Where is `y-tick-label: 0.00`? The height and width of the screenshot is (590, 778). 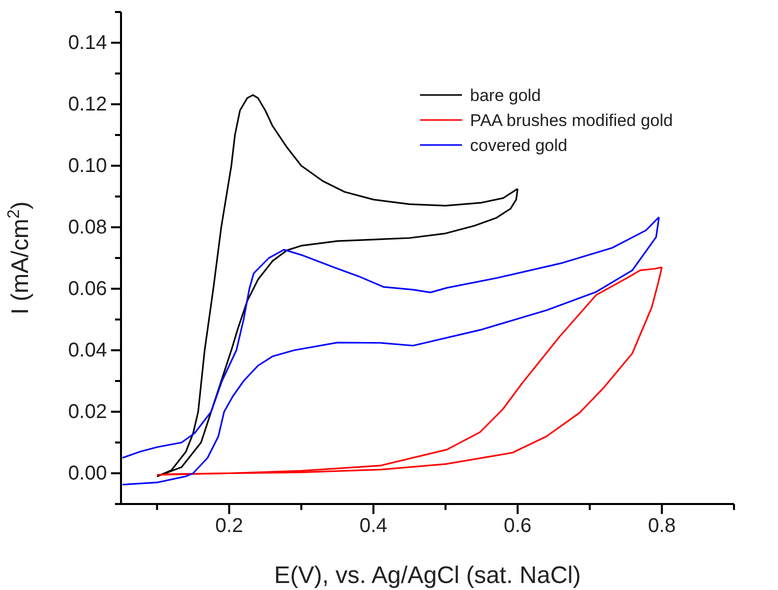 y-tick-label: 0.00 is located at coordinates (87, 473).